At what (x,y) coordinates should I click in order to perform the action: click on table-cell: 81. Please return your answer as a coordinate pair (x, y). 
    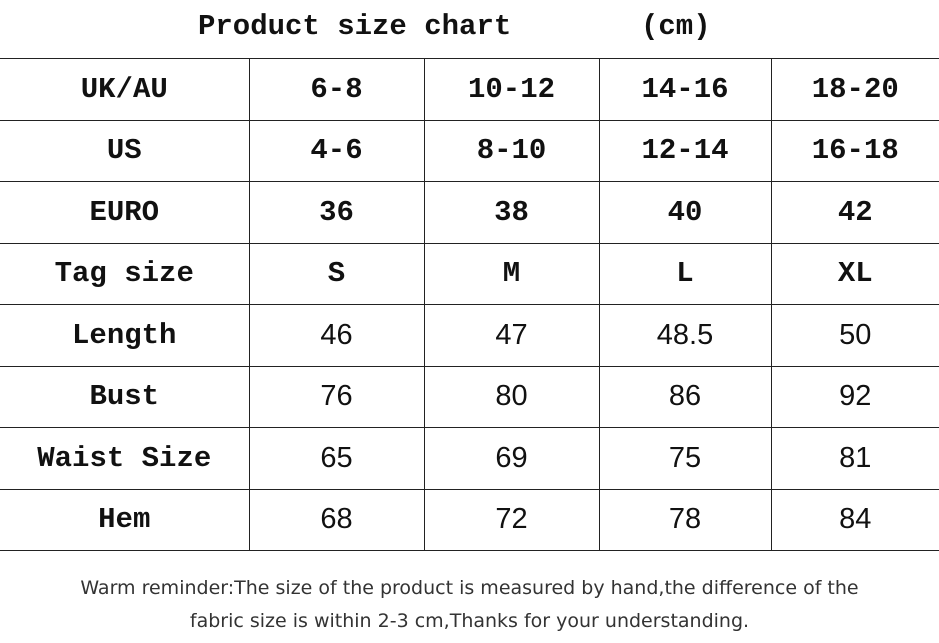
    Looking at the image, I should click on (854, 458).